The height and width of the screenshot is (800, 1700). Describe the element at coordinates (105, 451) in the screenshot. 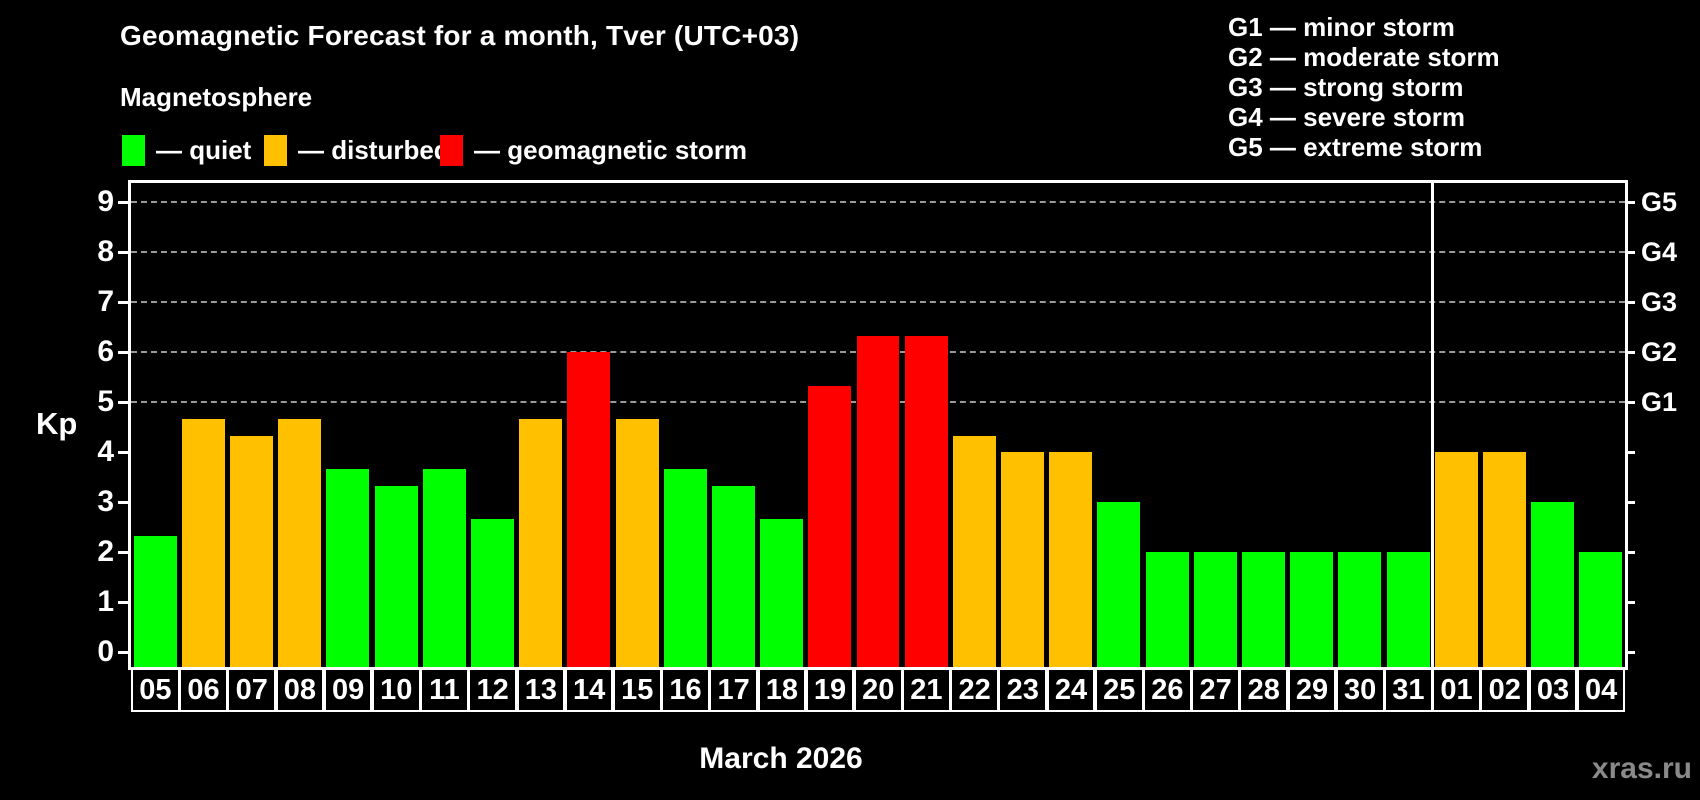

I see `y-tick-label-4: 4` at that location.